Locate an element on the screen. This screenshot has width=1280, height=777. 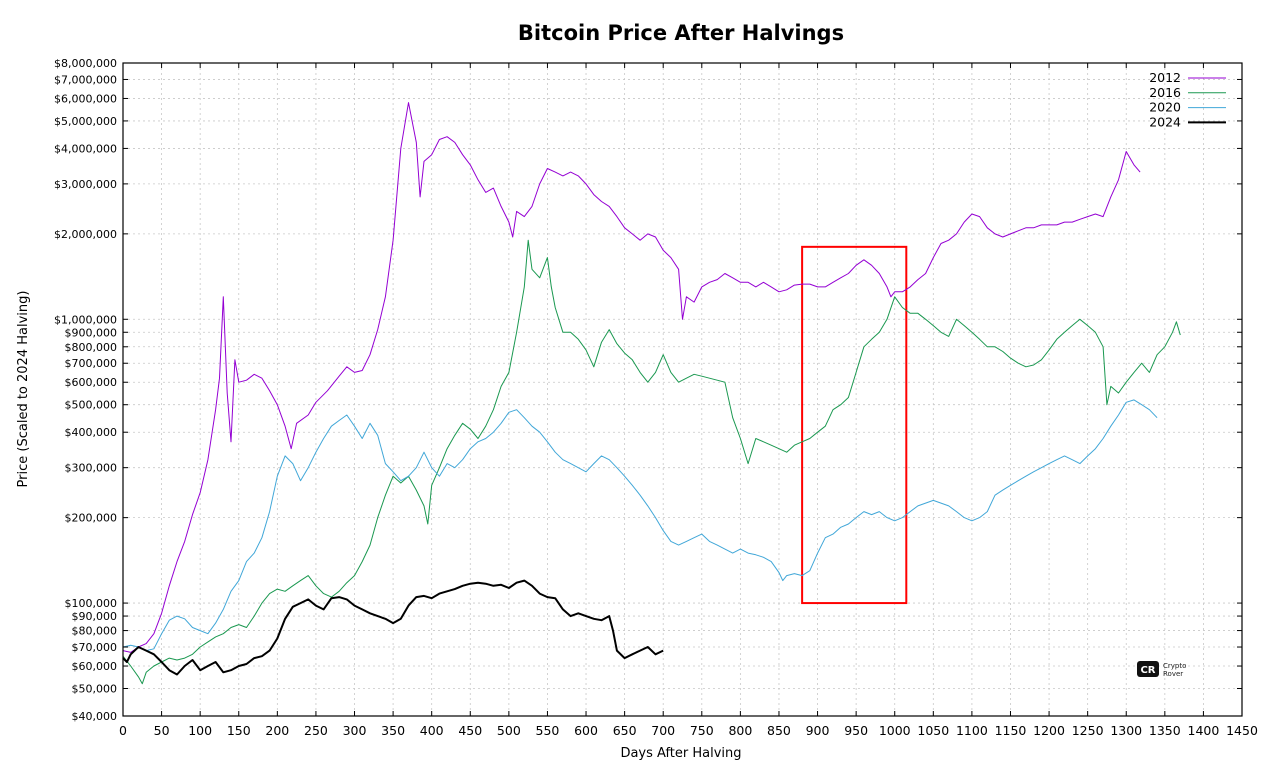
x-tick-label: 700 is located at coordinates (663, 730).